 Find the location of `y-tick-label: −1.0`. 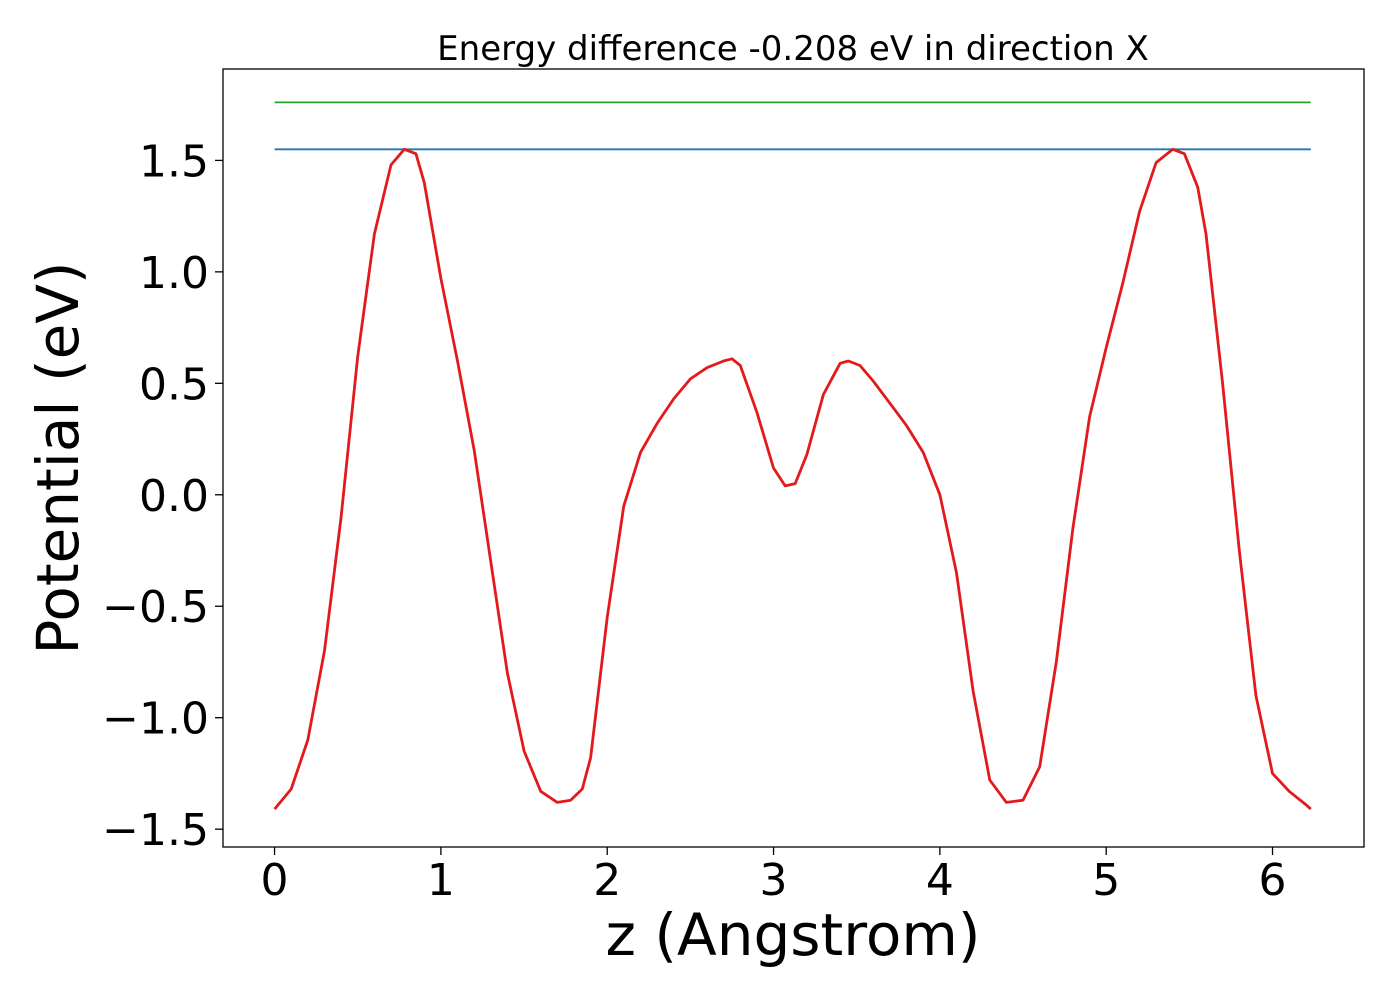

y-tick-label: −1.0 is located at coordinates (155, 719).